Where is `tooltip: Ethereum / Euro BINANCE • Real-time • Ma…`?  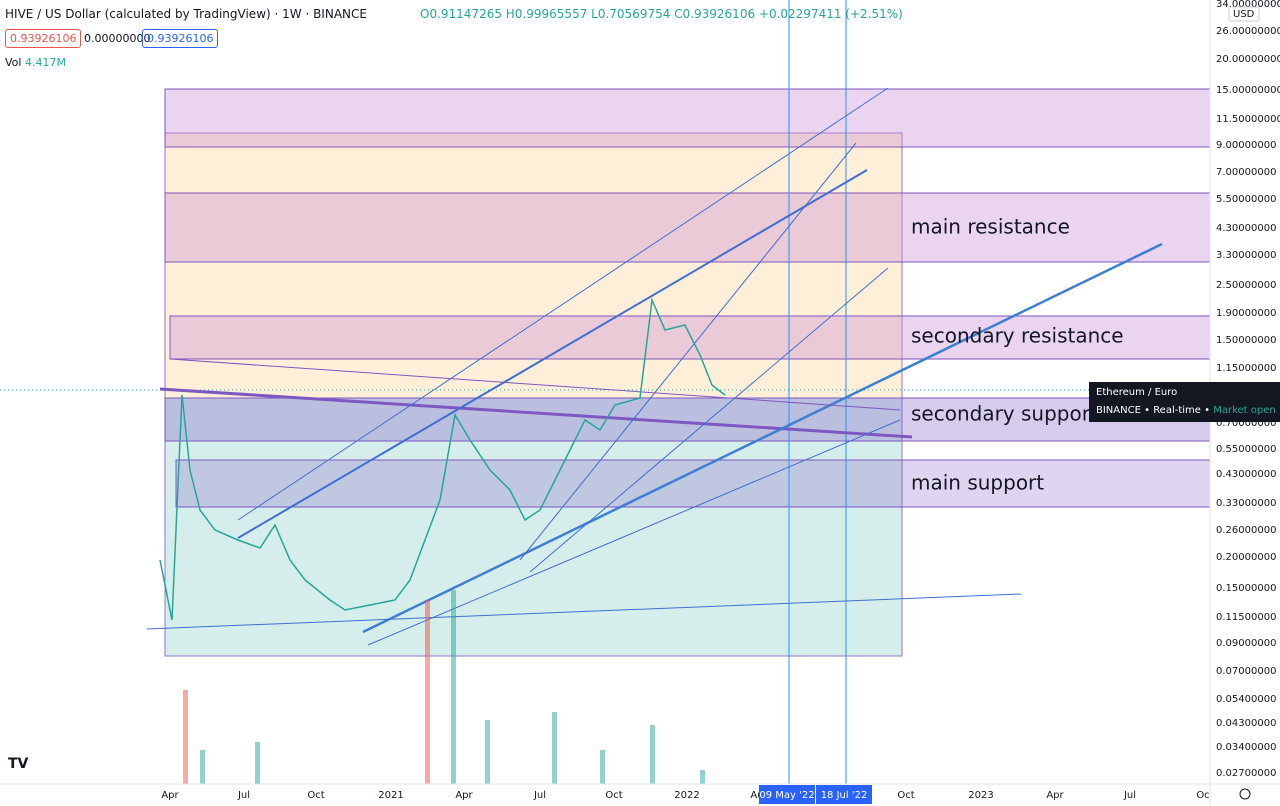 tooltip: Ethereum / Euro BINANCE • Real-time • Ma… is located at coordinates (1184, 402).